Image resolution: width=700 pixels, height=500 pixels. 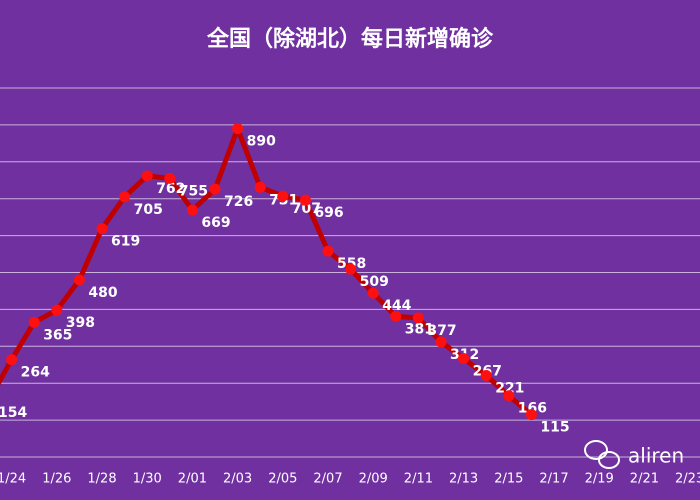 What do you see at coordinates (101, 479) in the screenshot?
I see `x-tick-label: 1/28` at bounding box center [101, 479].